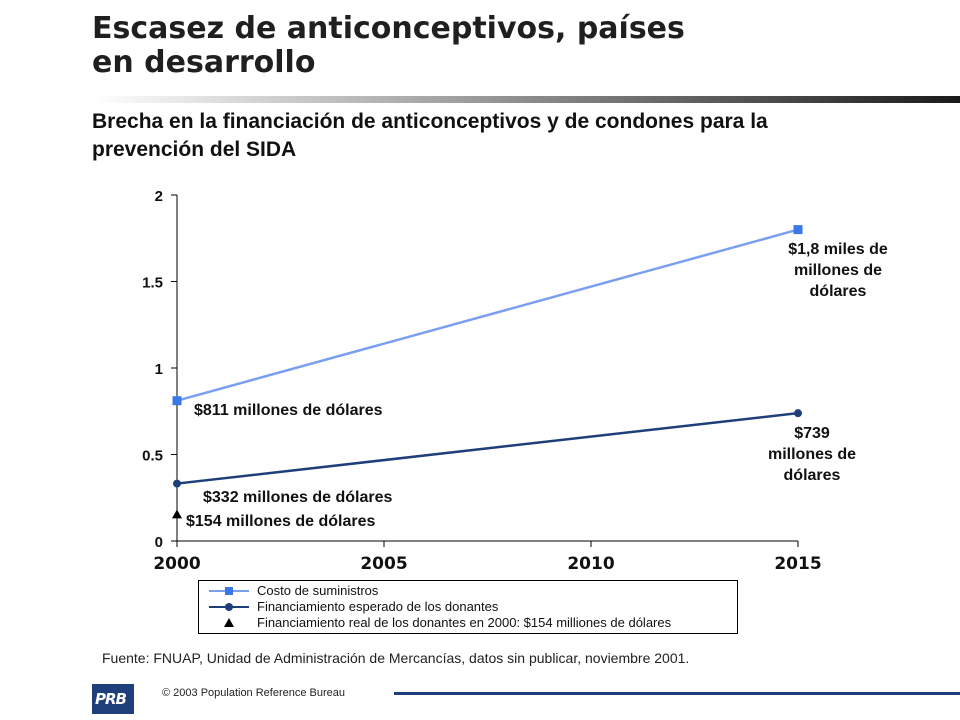 Image resolution: width=960 pixels, height=720 pixels. What do you see at coordinates (229, 622) in the screenshot?
I see `legend-swatch-triangle-icon` at bounding box center [229, 622].